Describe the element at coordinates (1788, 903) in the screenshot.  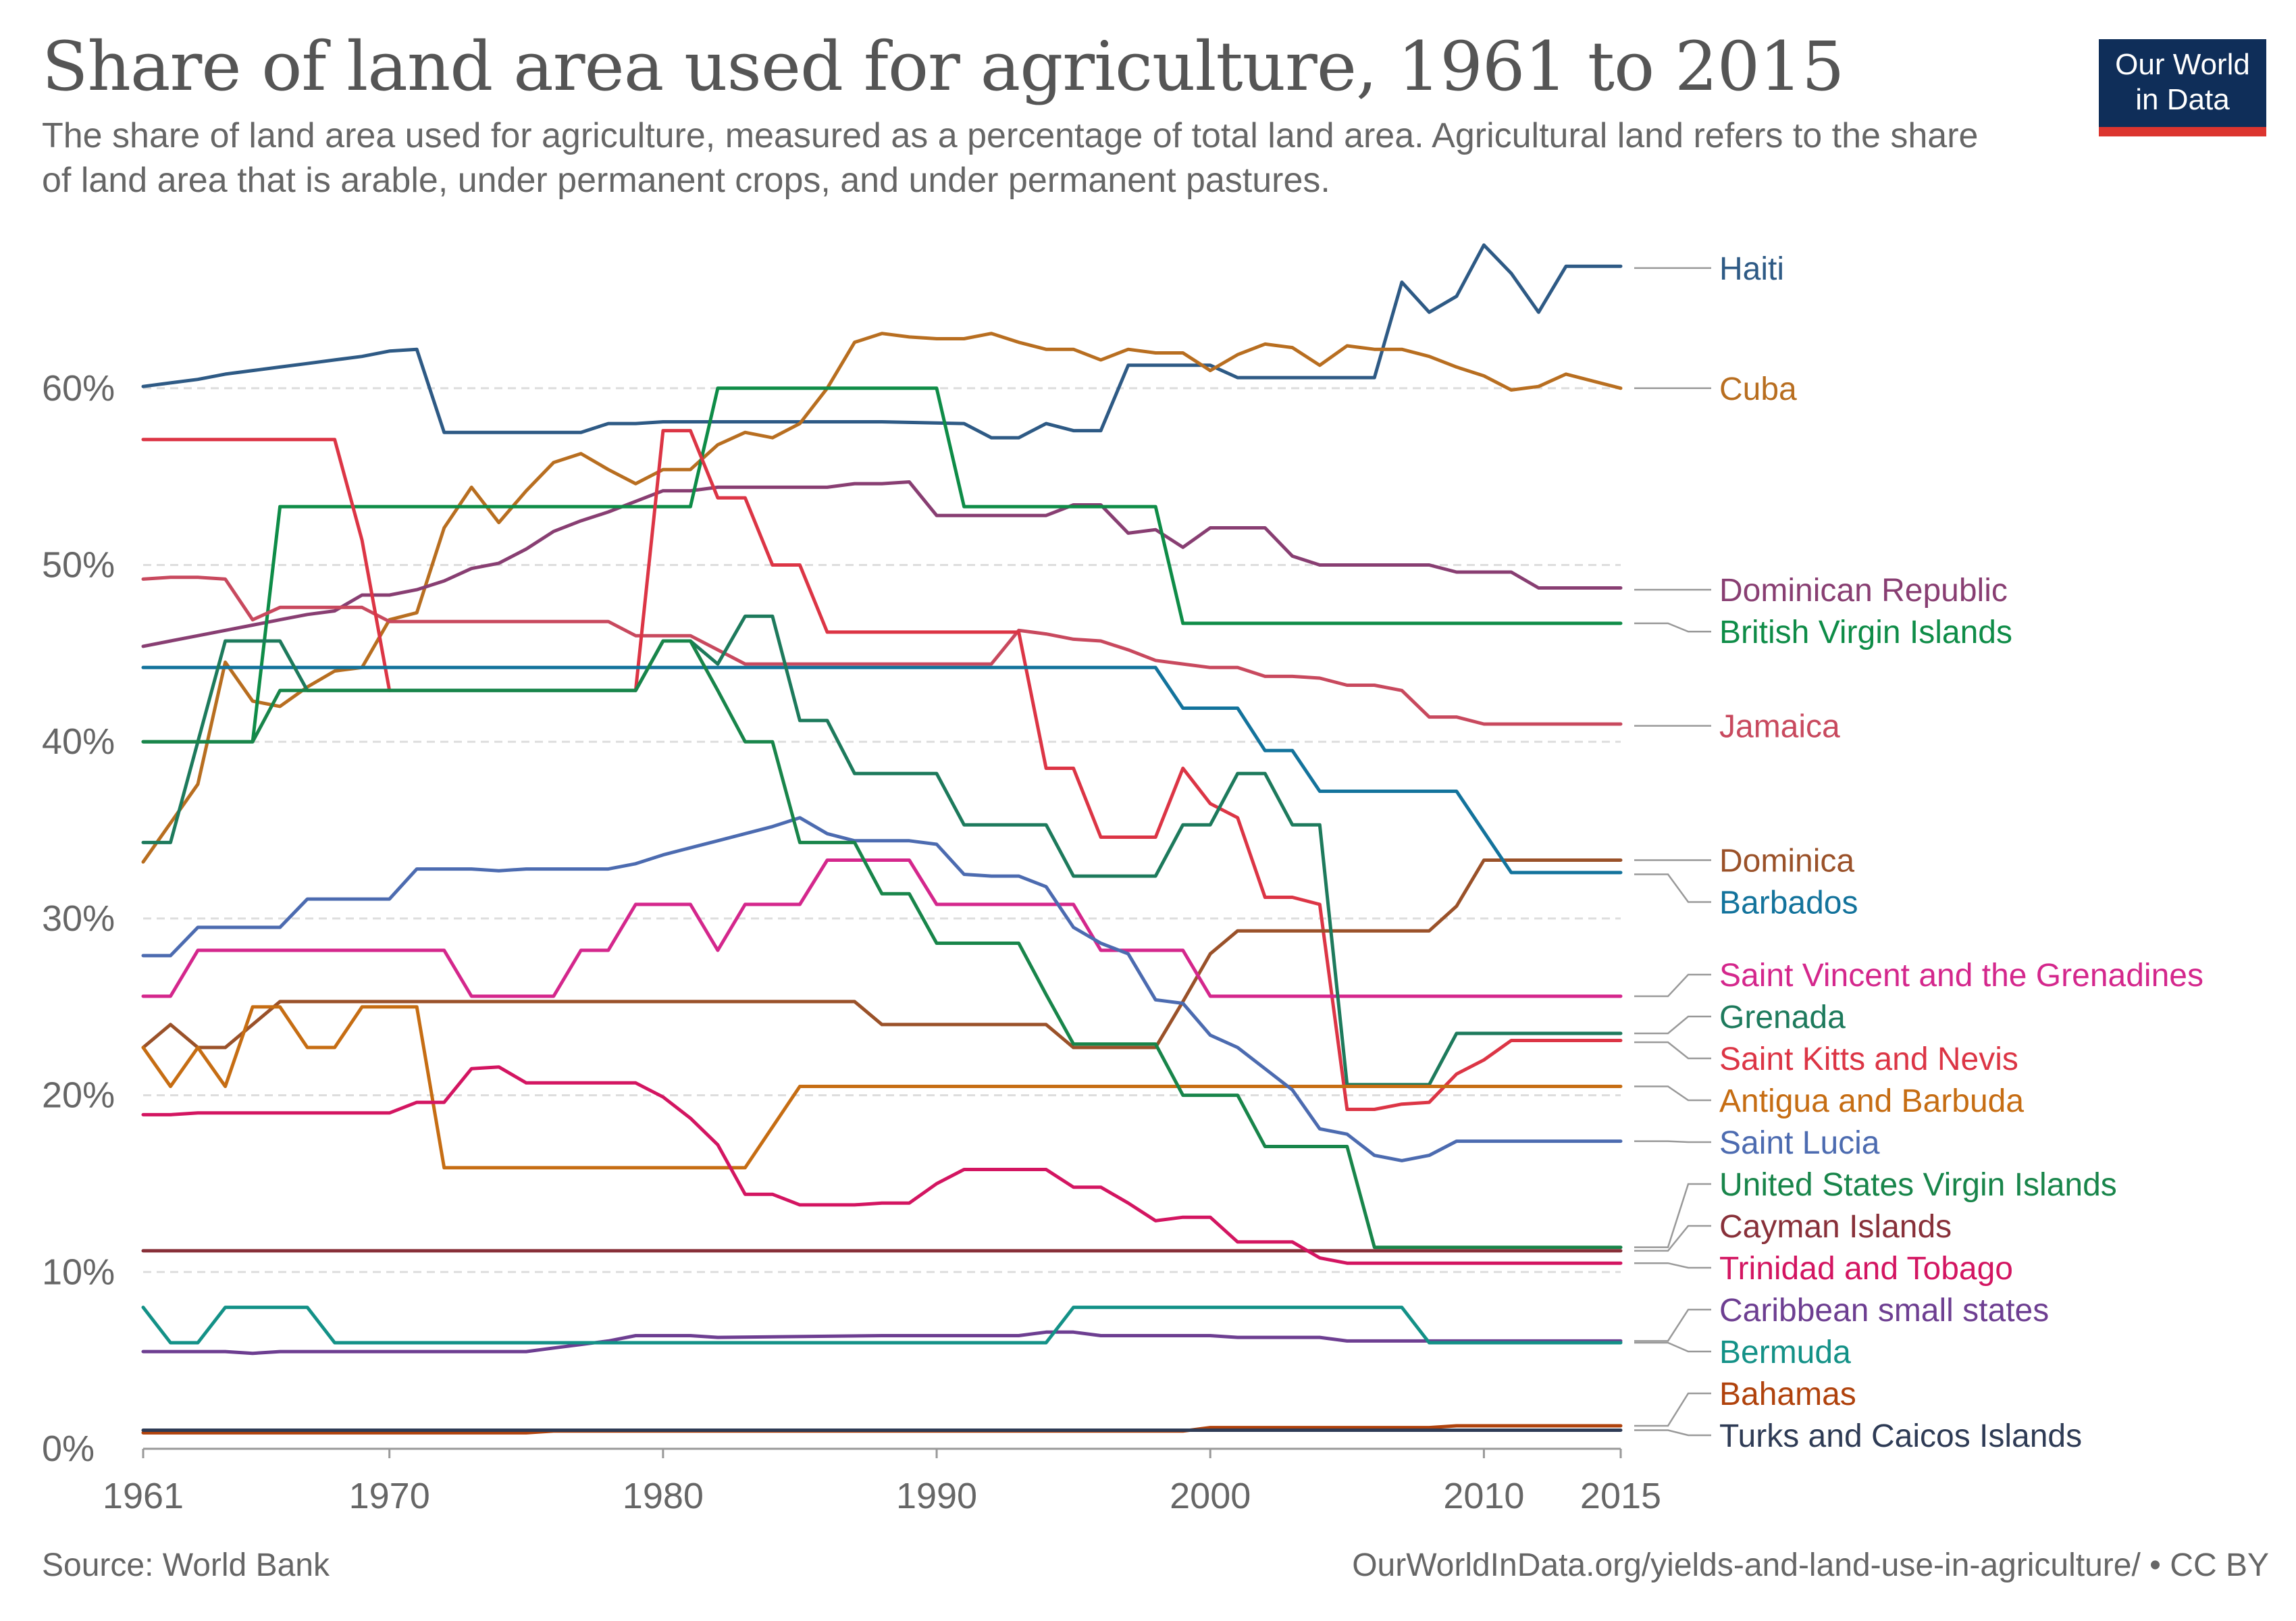
I see `series-label-barbados: Barbados` at that location.